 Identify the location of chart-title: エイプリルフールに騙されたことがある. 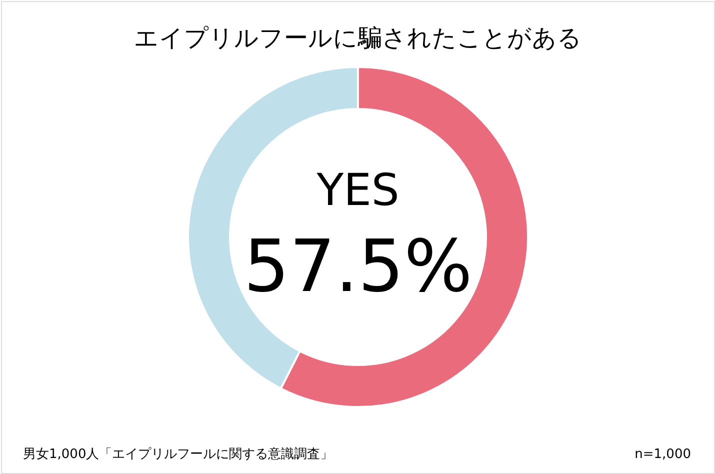
(358, 38).